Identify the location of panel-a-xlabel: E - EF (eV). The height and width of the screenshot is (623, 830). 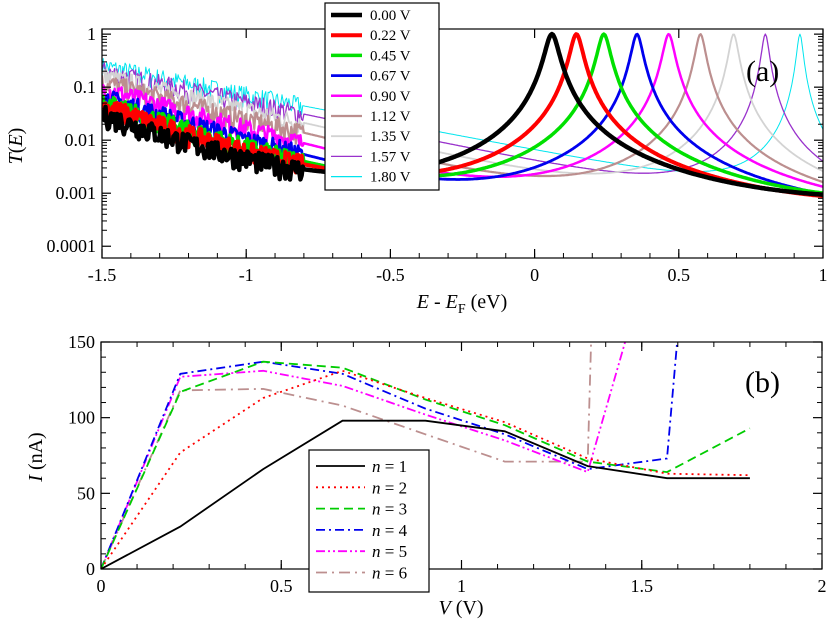
(462, 304).